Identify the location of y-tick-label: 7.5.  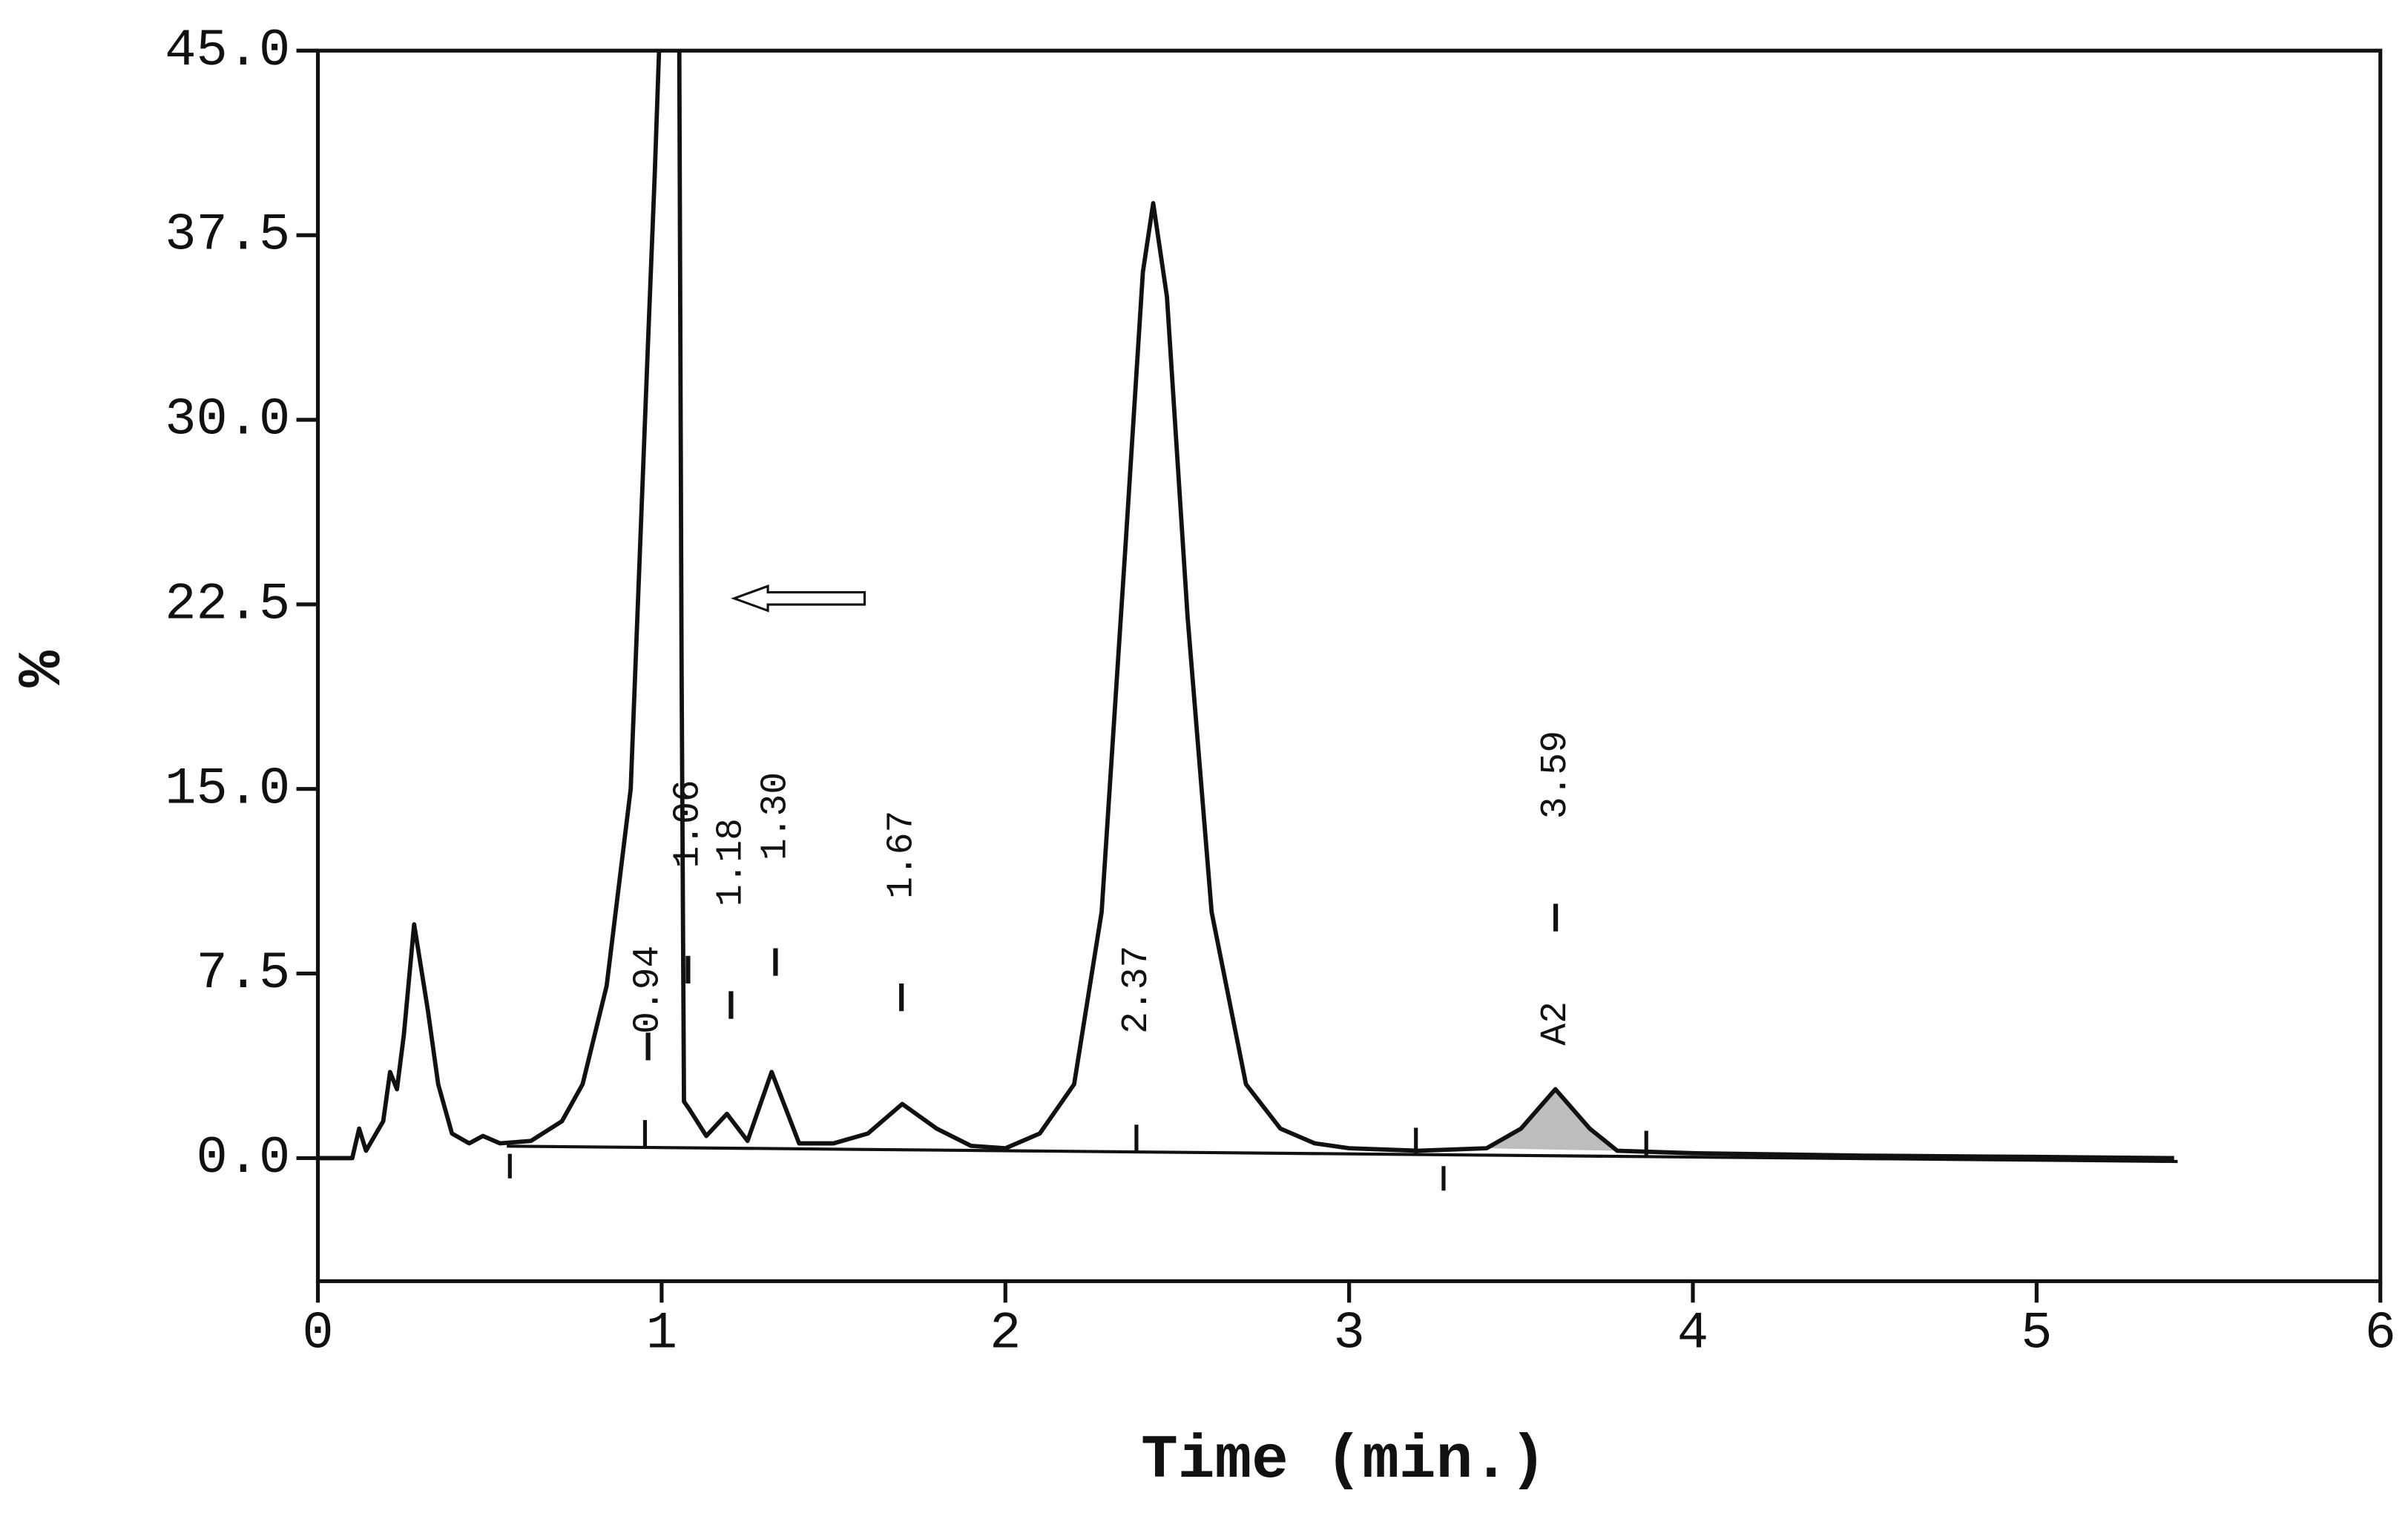
(244, 974).